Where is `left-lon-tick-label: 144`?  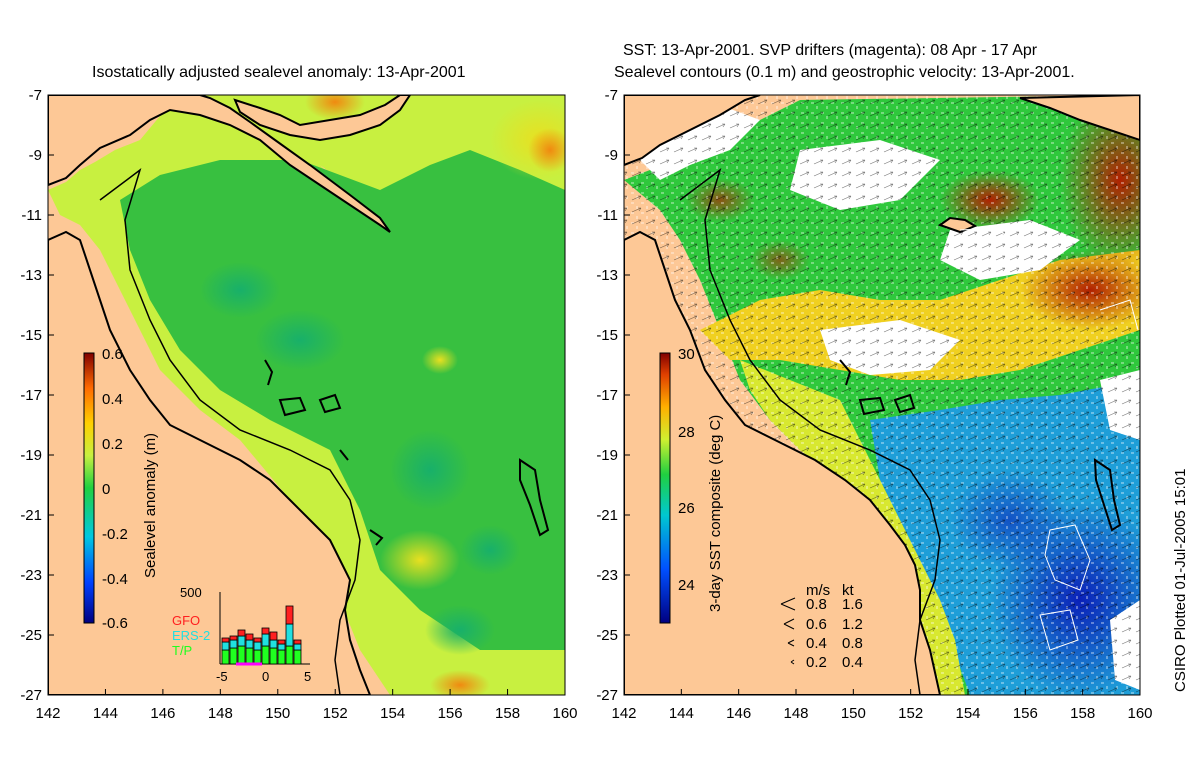 left-lon-tick-label: 144 is located at coordinates (105, 713).